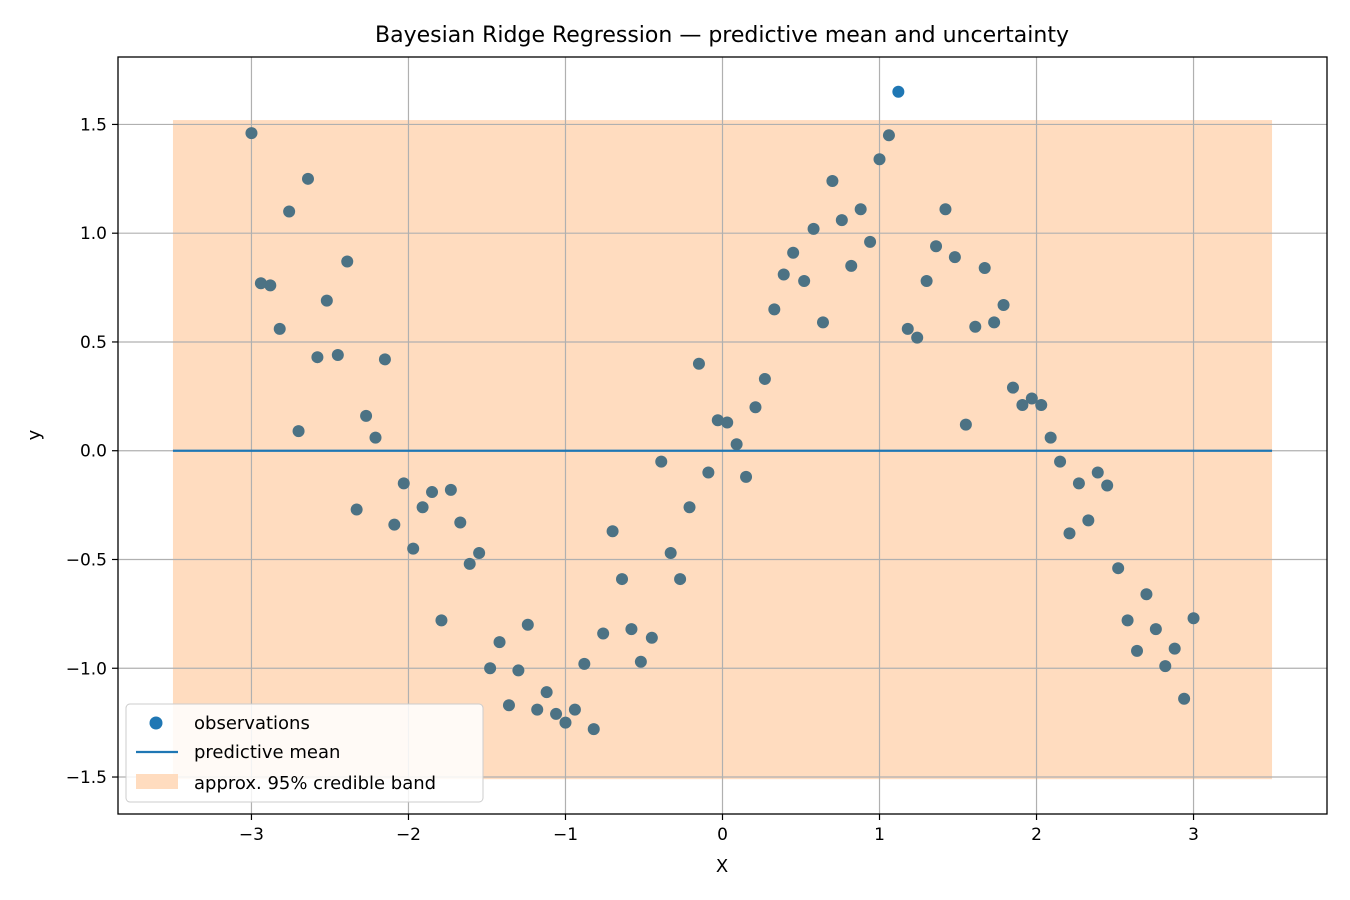  I want to click on y-tick-label: 1.0, so click(93, 234).